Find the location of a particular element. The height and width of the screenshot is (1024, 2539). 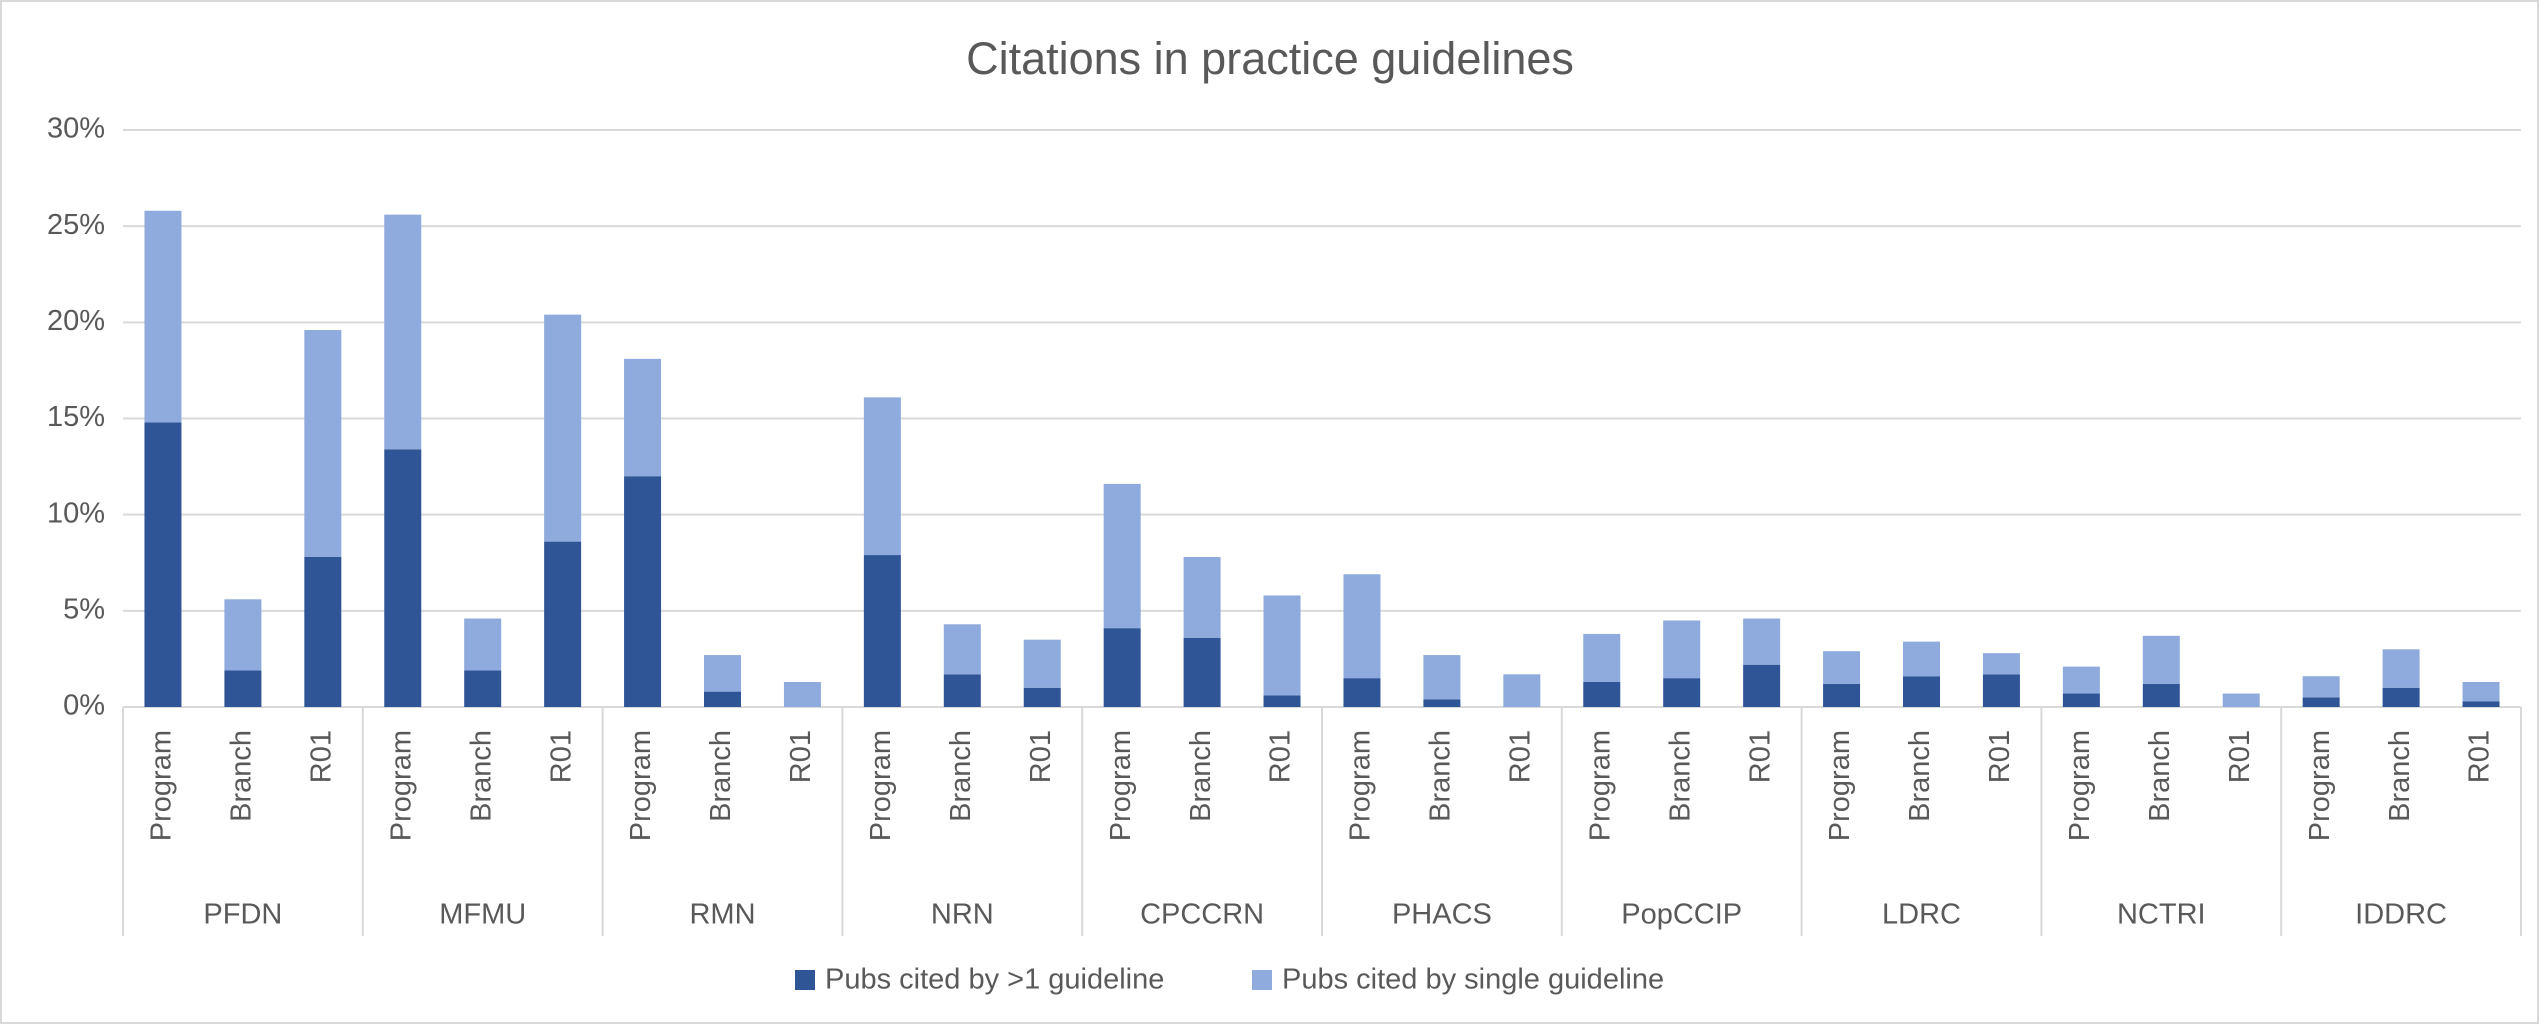

y-tick-label: 20% is located at coordinates (76, 321).